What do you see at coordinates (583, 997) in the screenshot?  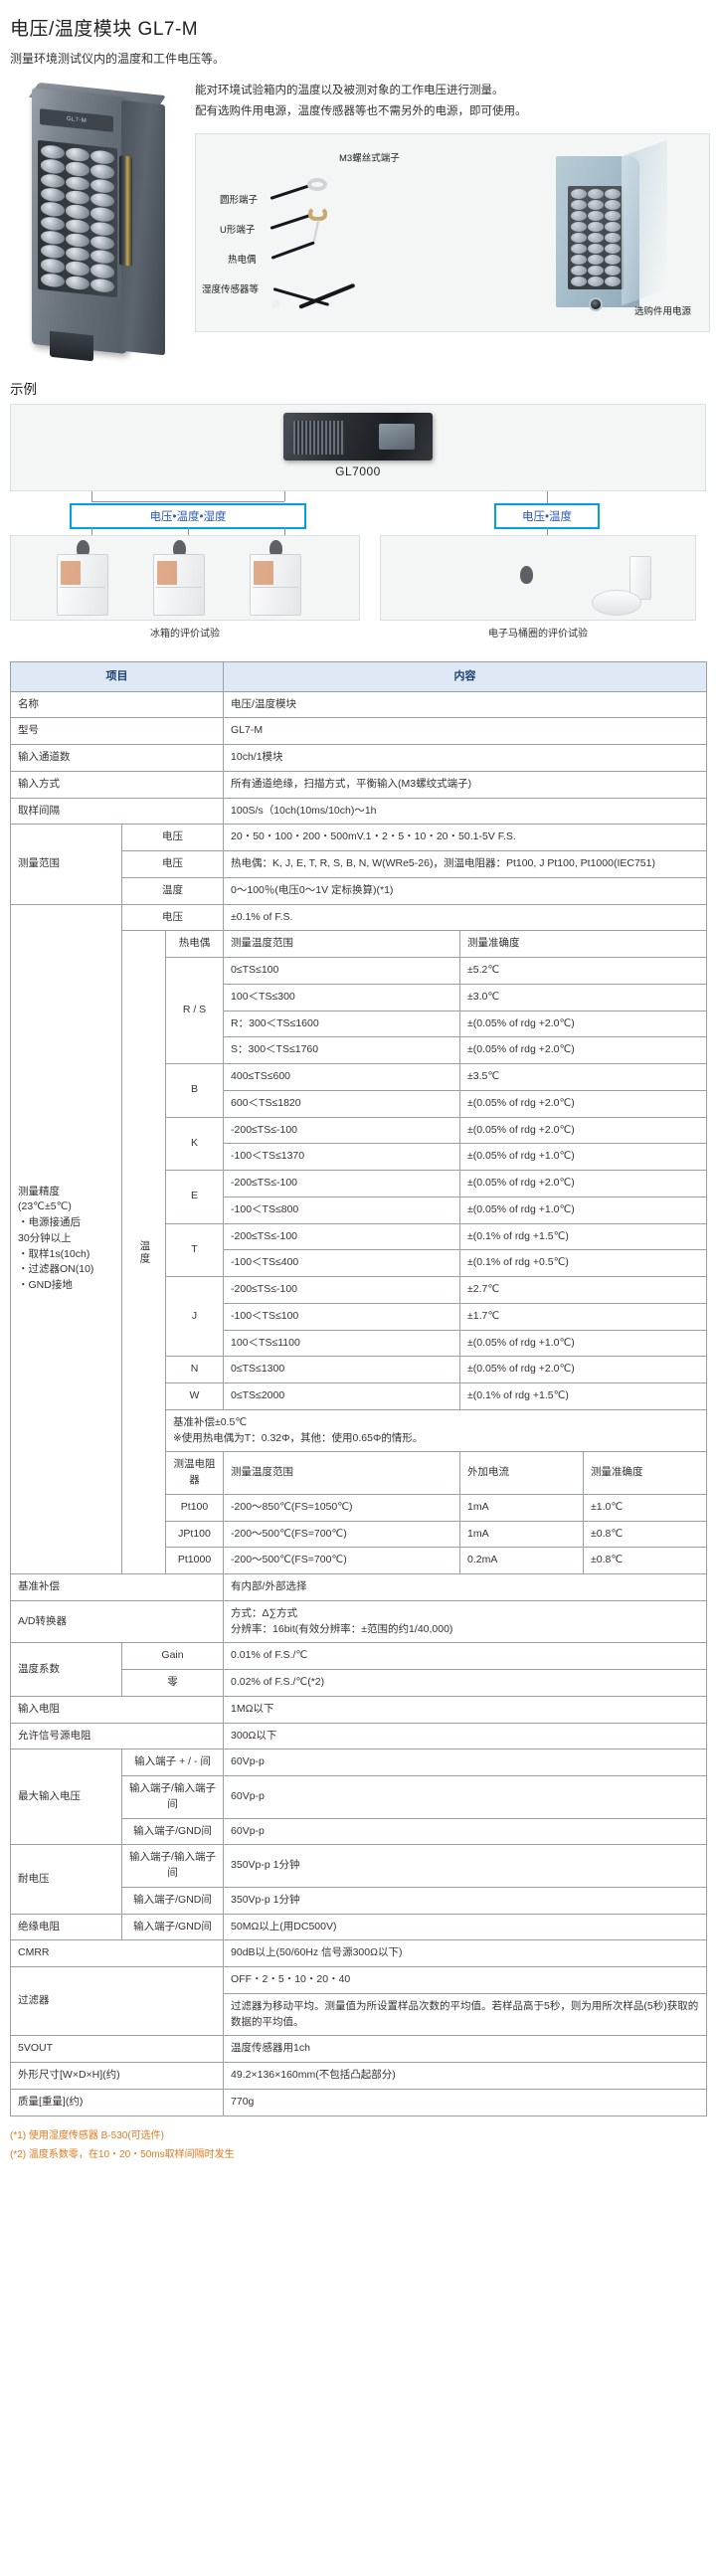 I see `tc-acc: ±3.0℃` at bounding box center [583, 997].